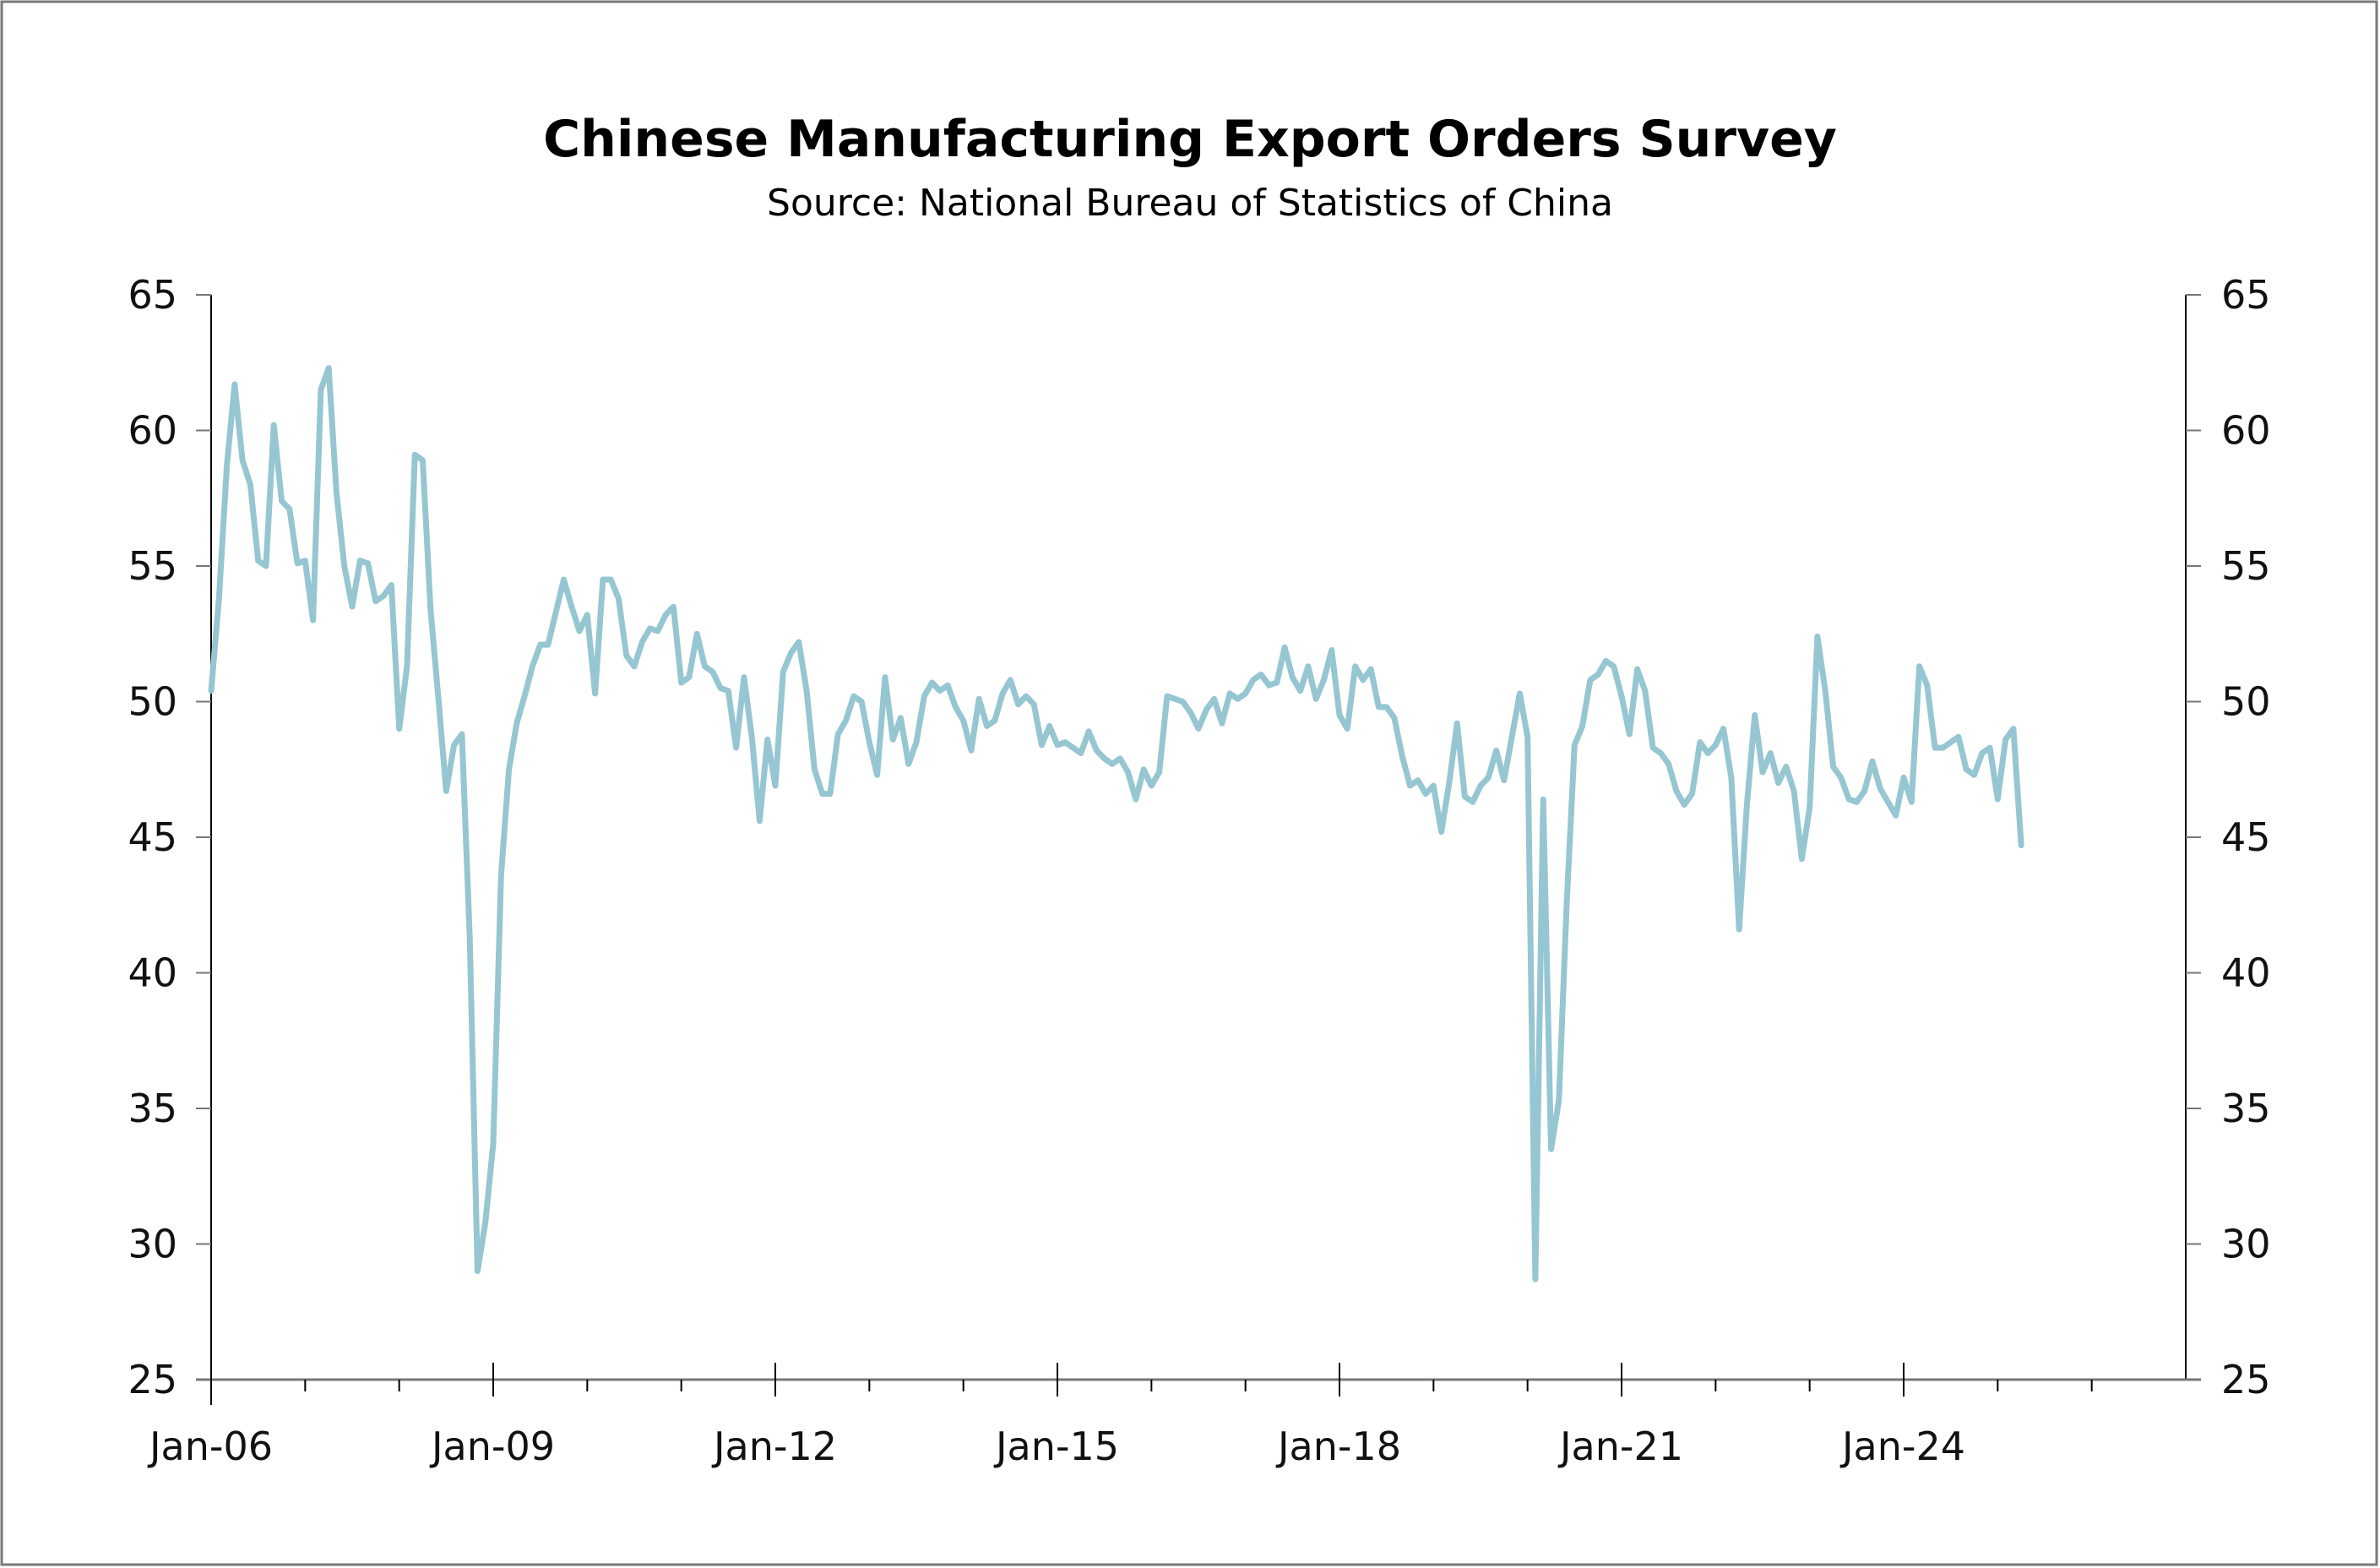 The height and width of the screenshot is (1568, 2380). I want to click on y-tick-label-left: 25, so click(152, 1379).